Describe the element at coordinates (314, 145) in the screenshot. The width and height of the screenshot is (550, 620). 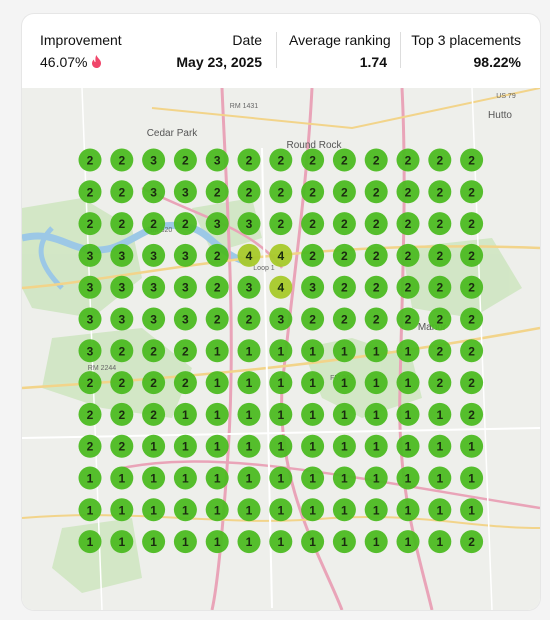
I see `place-label: Round Rock` at that location.